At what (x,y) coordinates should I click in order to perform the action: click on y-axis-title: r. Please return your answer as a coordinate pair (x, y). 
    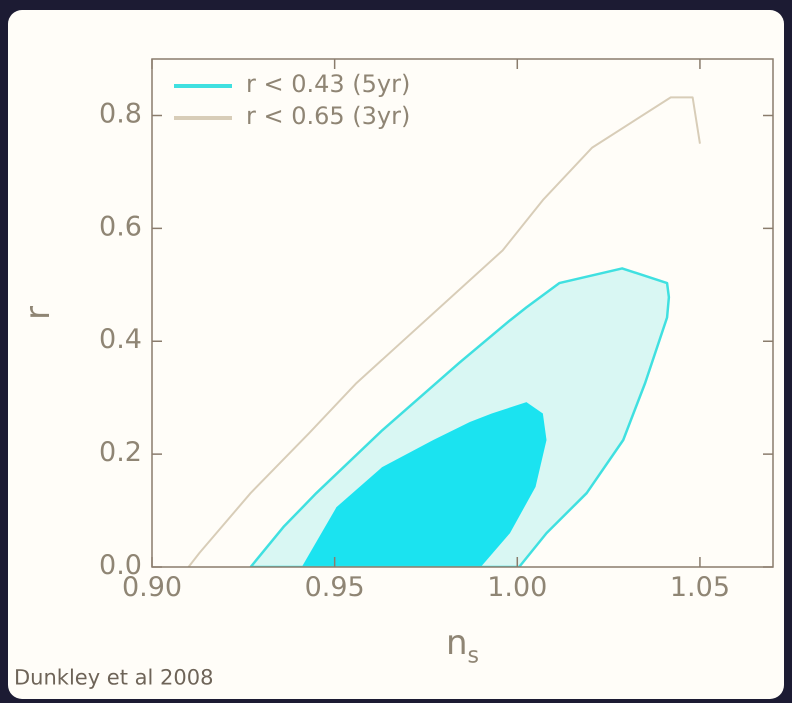
    Looking at the image, I should click on (38, 313).